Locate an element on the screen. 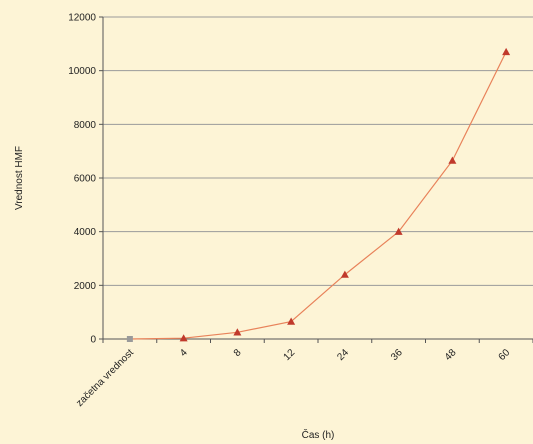 The image size is (533, 444). x-tick-label: začetna vrednost is located at coordinates (105, 378).